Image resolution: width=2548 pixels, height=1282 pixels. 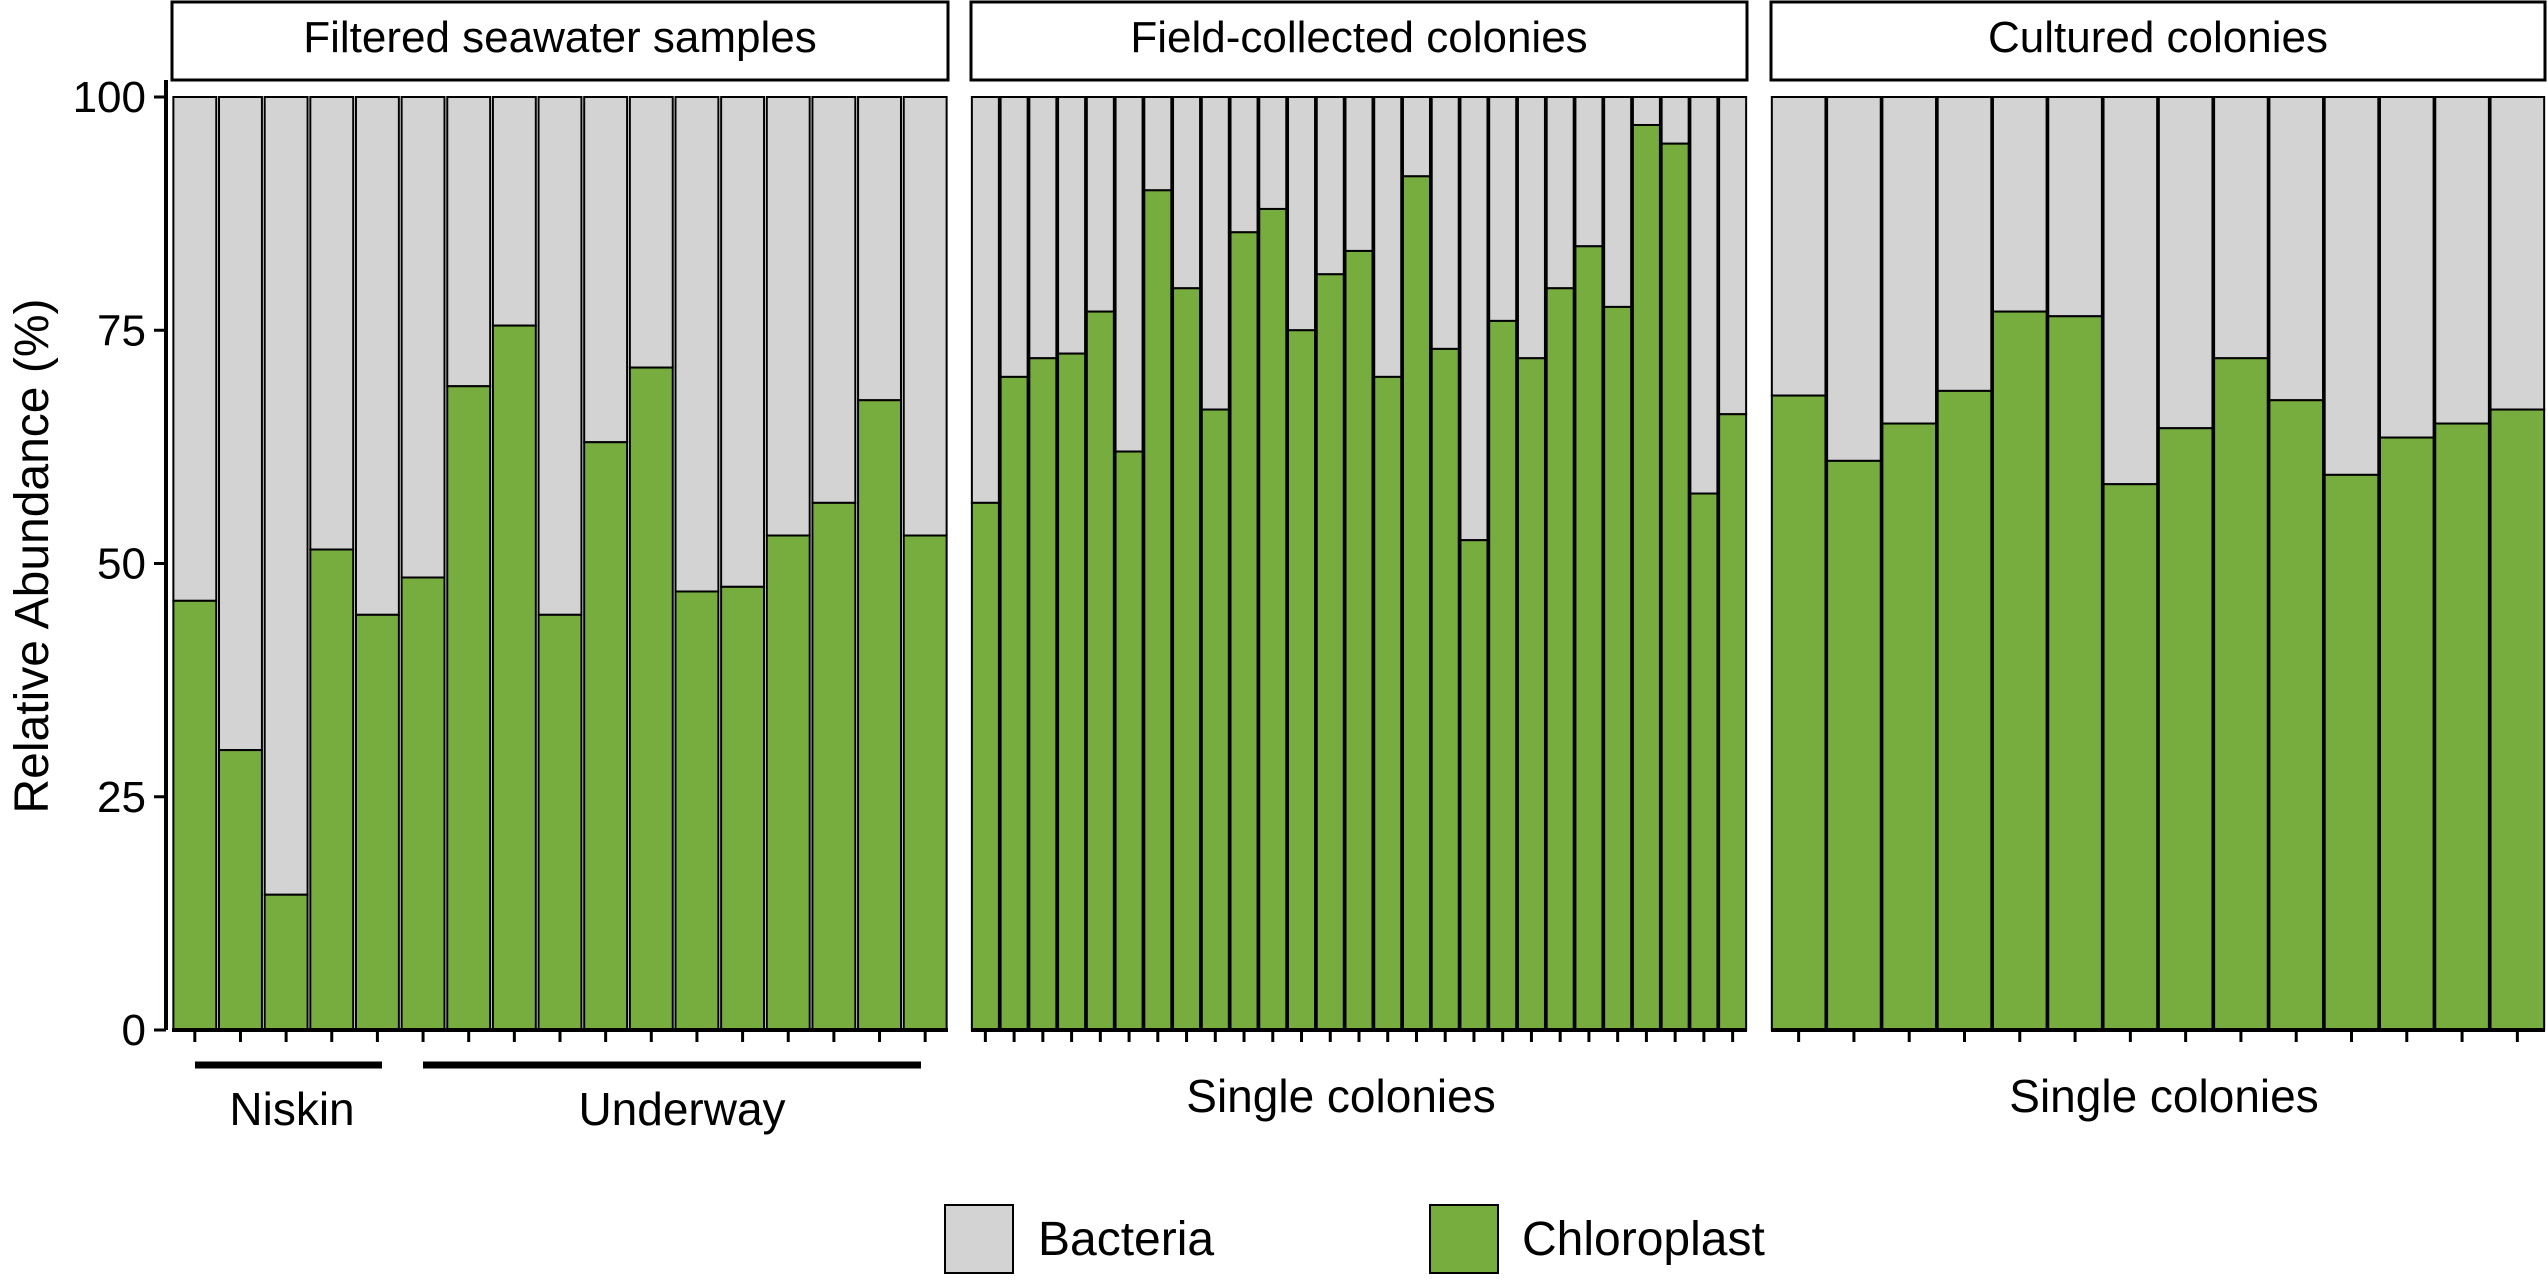 I want to click on y-axis: 0 25 50 75 100, so click(x=120, y=564).